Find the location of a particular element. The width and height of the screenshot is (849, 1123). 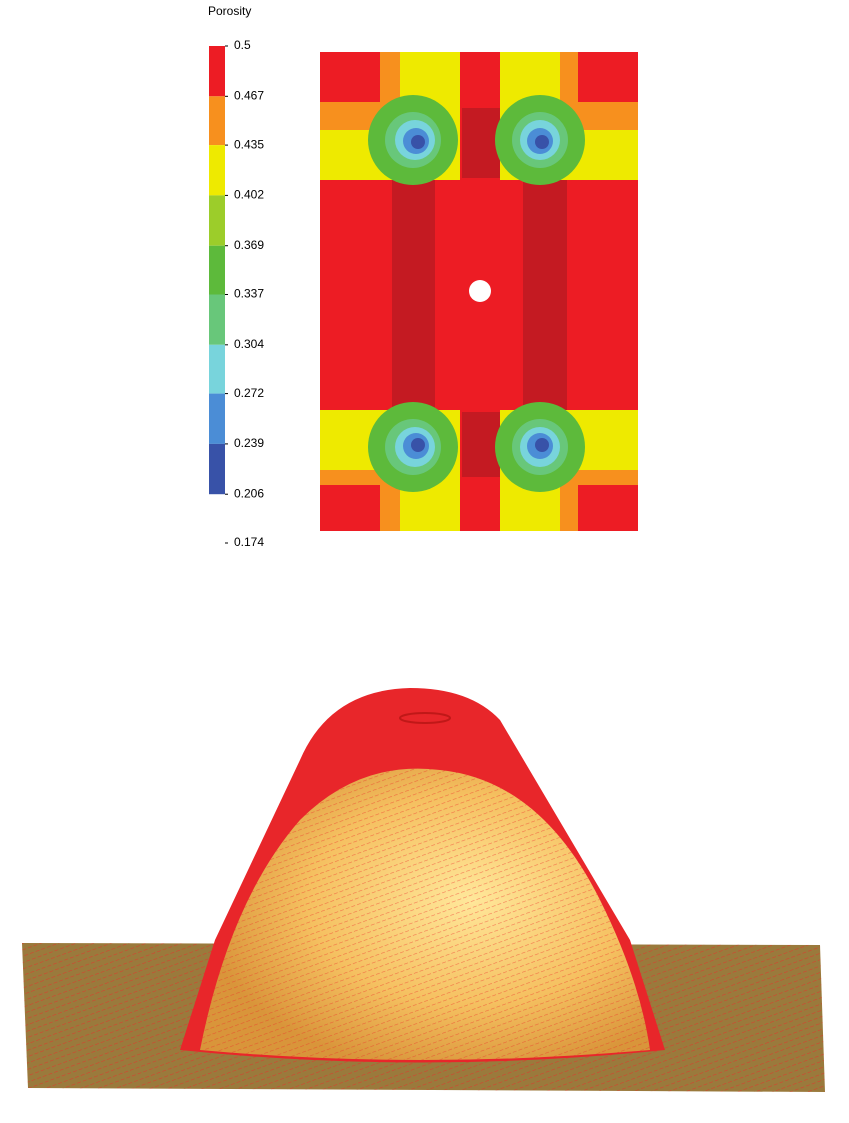

colorbar-tick-label: 0.337 is located at coordinates (249, 294).